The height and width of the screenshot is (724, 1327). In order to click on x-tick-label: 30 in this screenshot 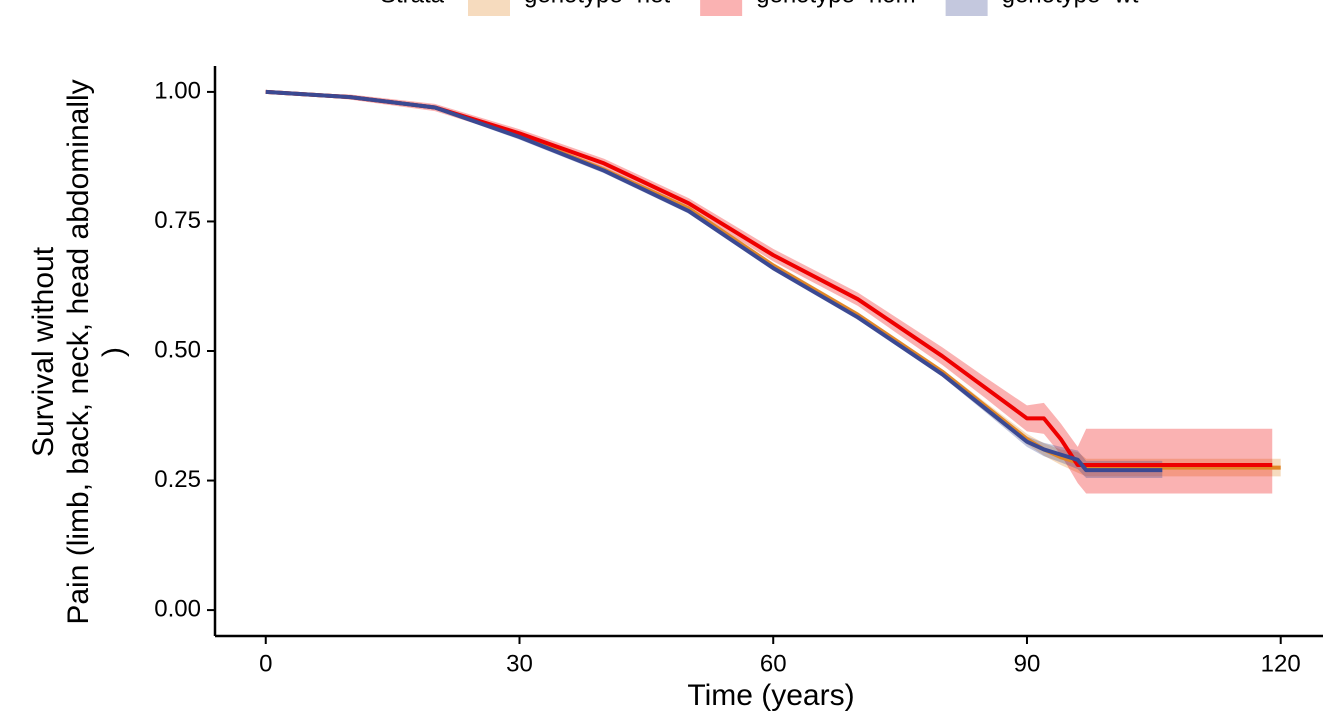, I will do `click(519, 663)`.